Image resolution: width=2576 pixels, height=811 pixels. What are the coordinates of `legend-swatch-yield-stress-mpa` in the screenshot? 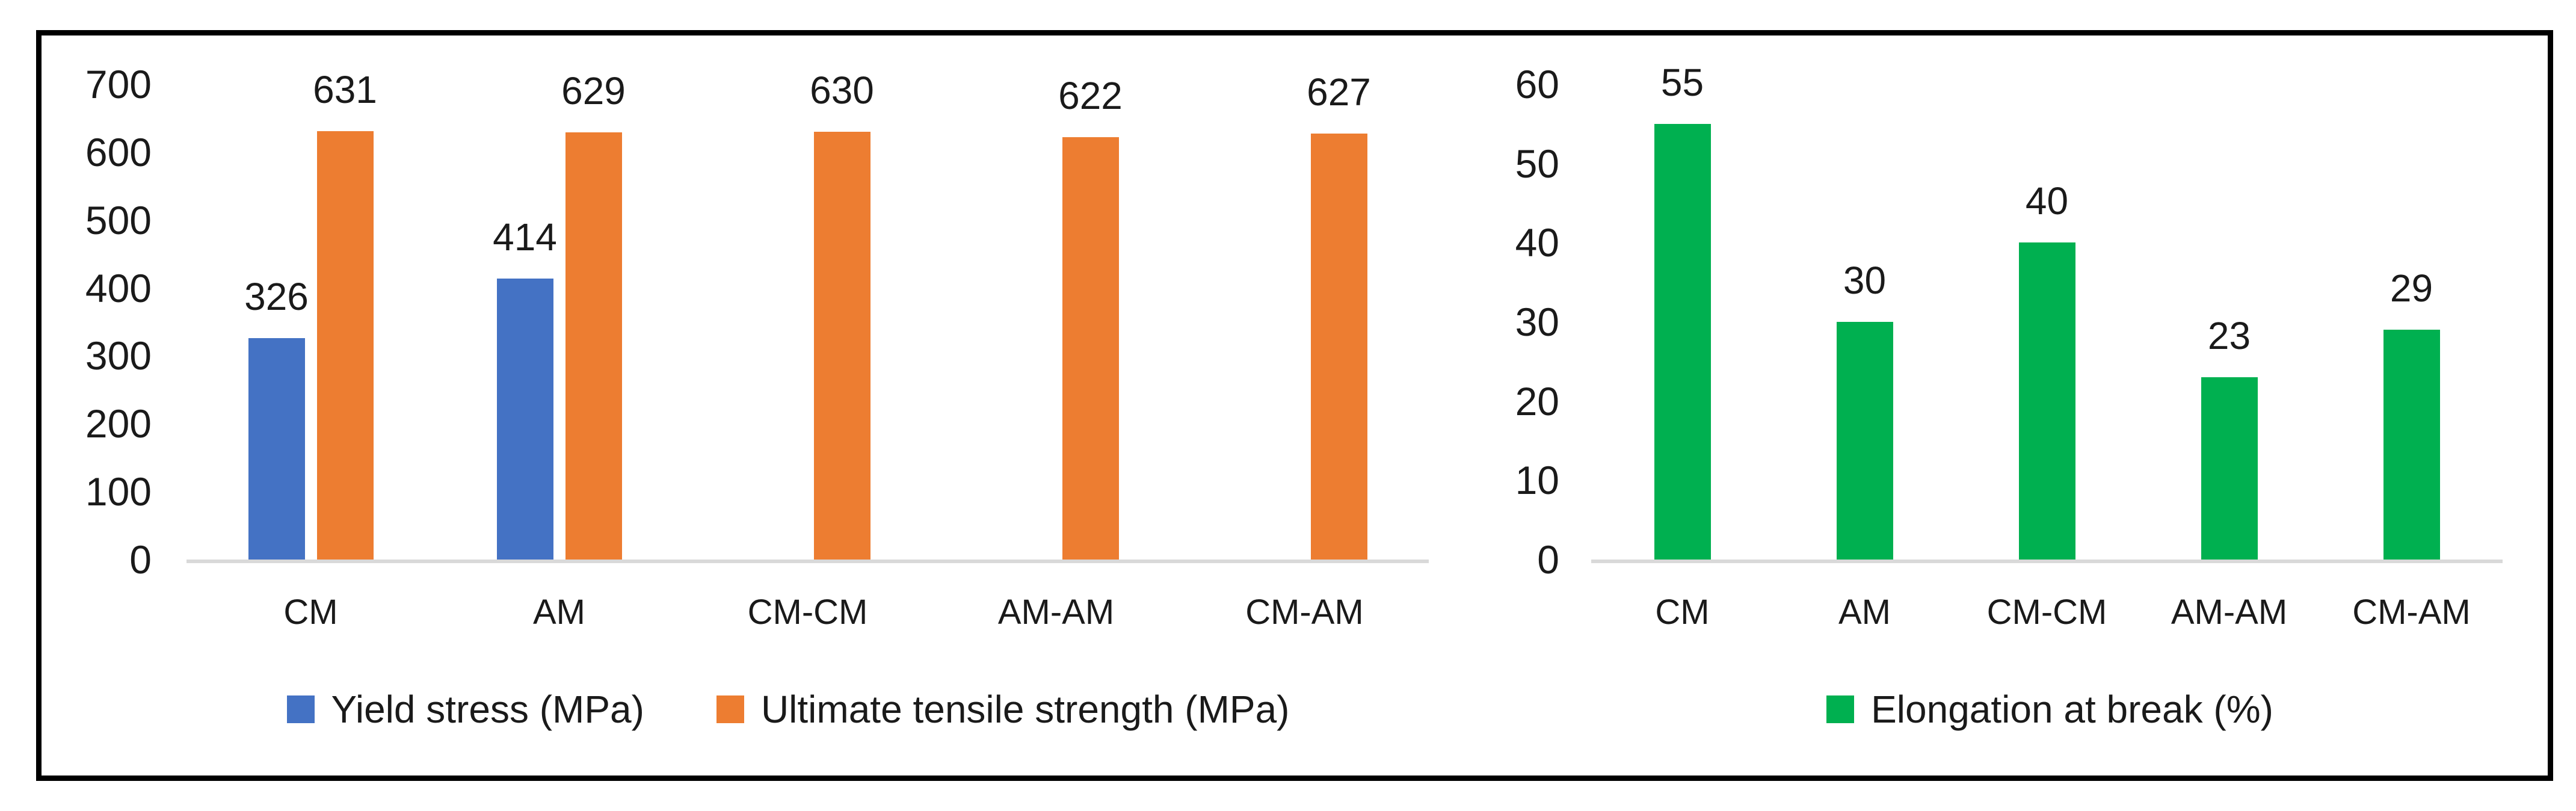 It's located at (300, 709).